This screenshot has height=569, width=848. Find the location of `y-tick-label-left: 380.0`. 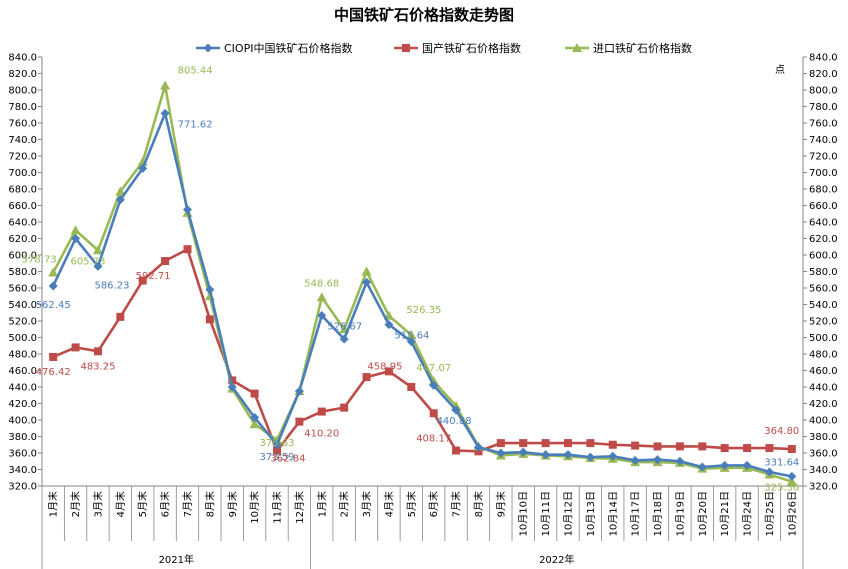

y-tick-label-left: 380.0 is located at coordinates (22, 437).